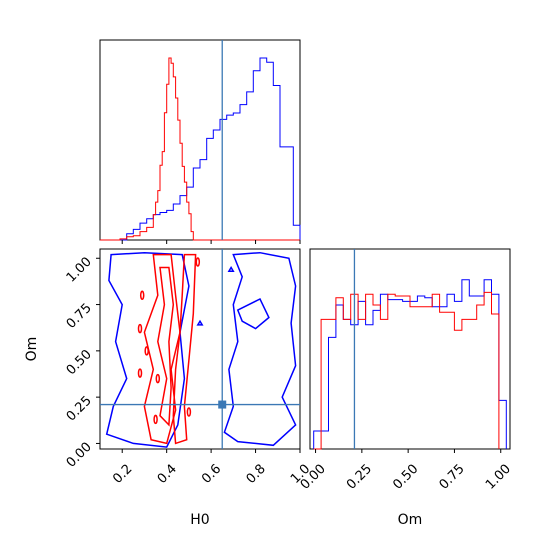  I want to click on om-xtick-label-2: 0.50, so click(405, 477).